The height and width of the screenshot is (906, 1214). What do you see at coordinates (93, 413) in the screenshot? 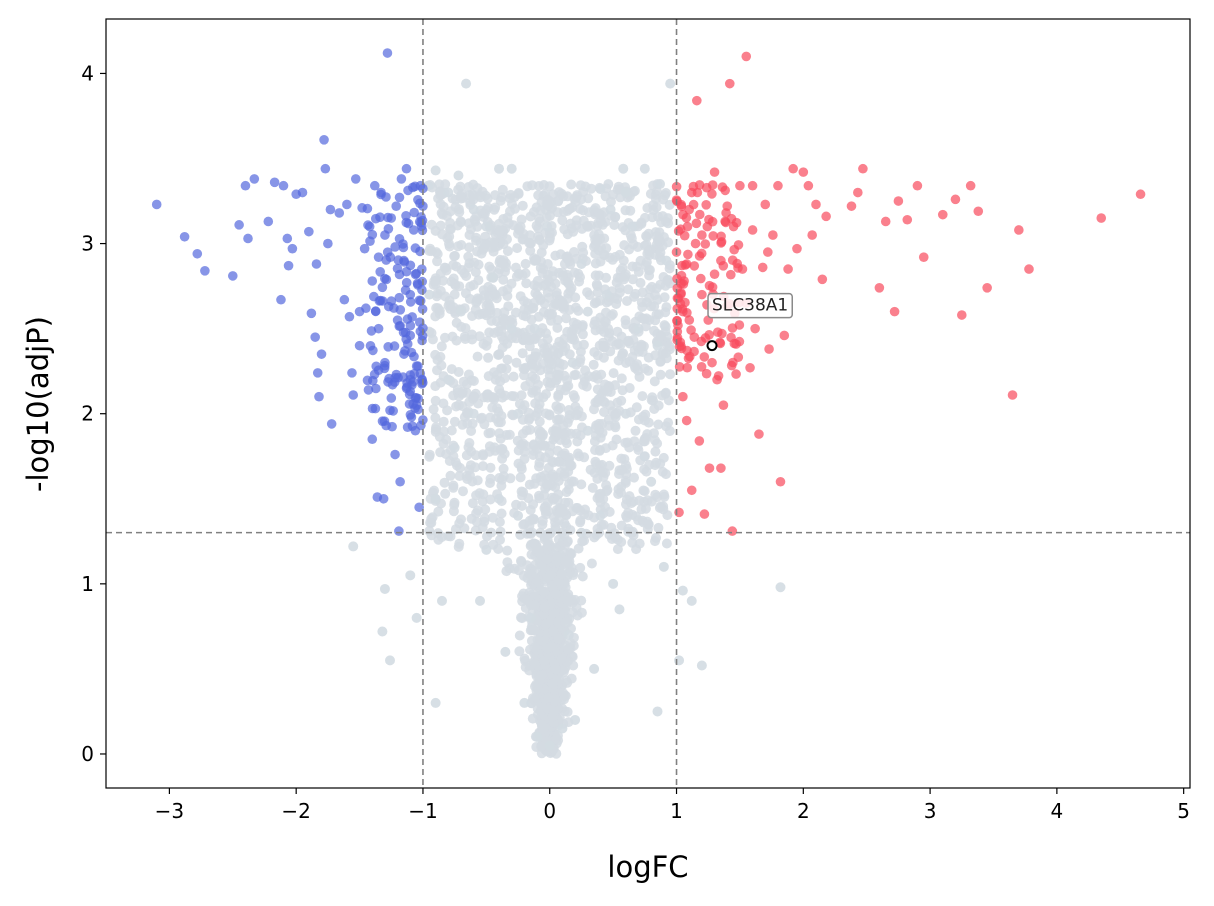
I see `y-axis-ticks: 0 1 2 3 4` at bounding box center [93, 413].